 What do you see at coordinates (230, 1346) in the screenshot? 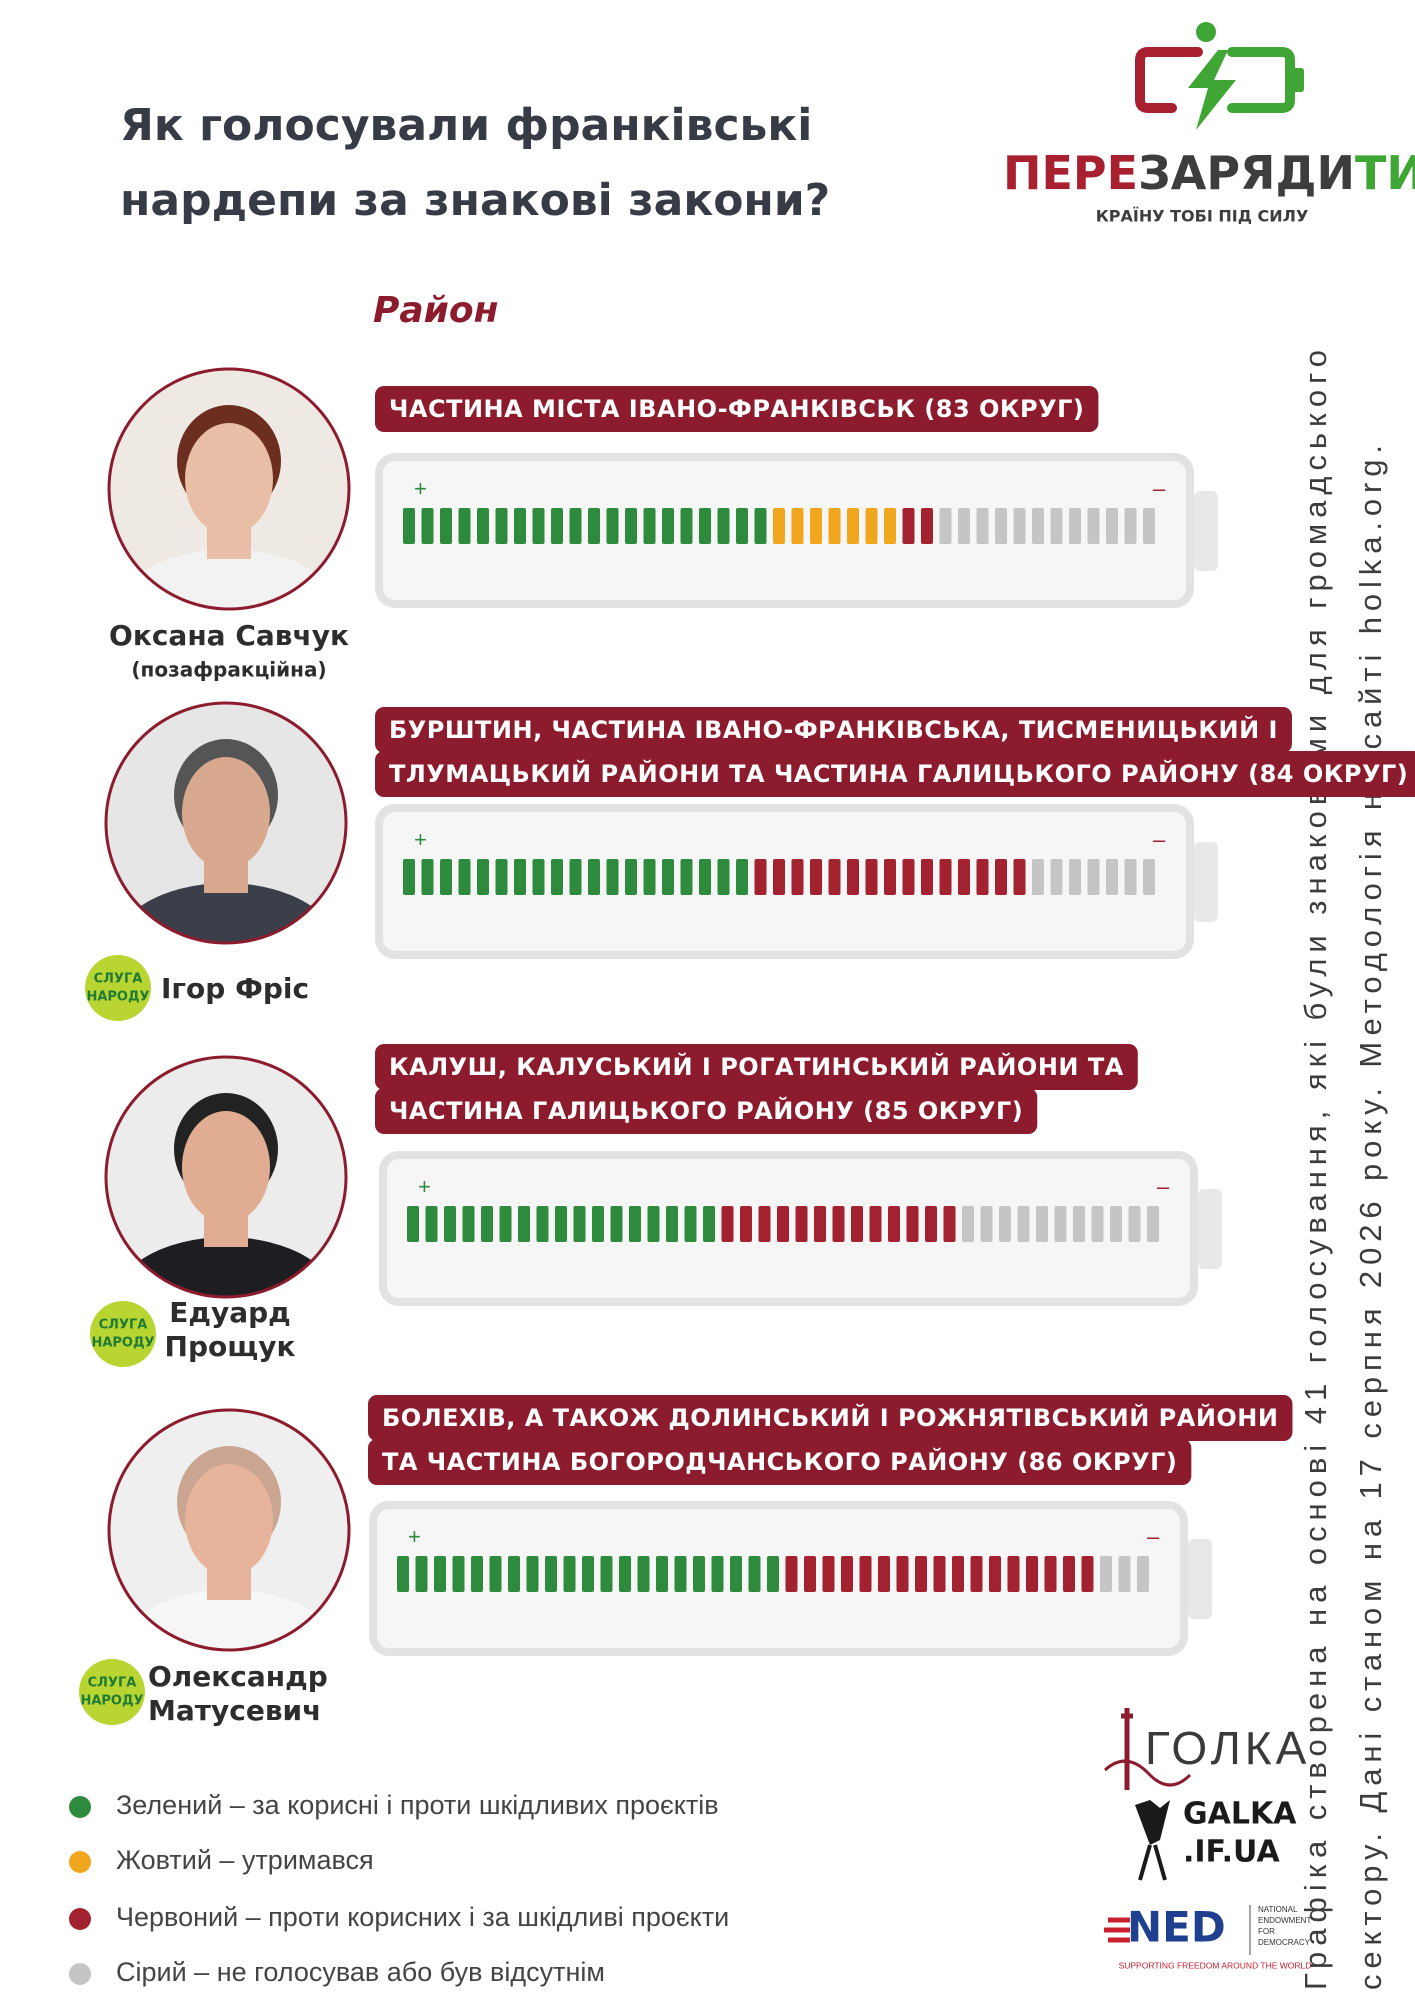
I see `deputy-name: Прощук` at bounding box center [230, 1346].